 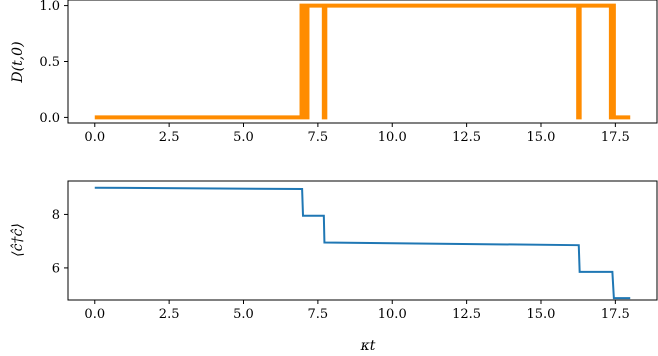 I want to click on top-x-tick-label: 17.5, so click(x=615, y=137).